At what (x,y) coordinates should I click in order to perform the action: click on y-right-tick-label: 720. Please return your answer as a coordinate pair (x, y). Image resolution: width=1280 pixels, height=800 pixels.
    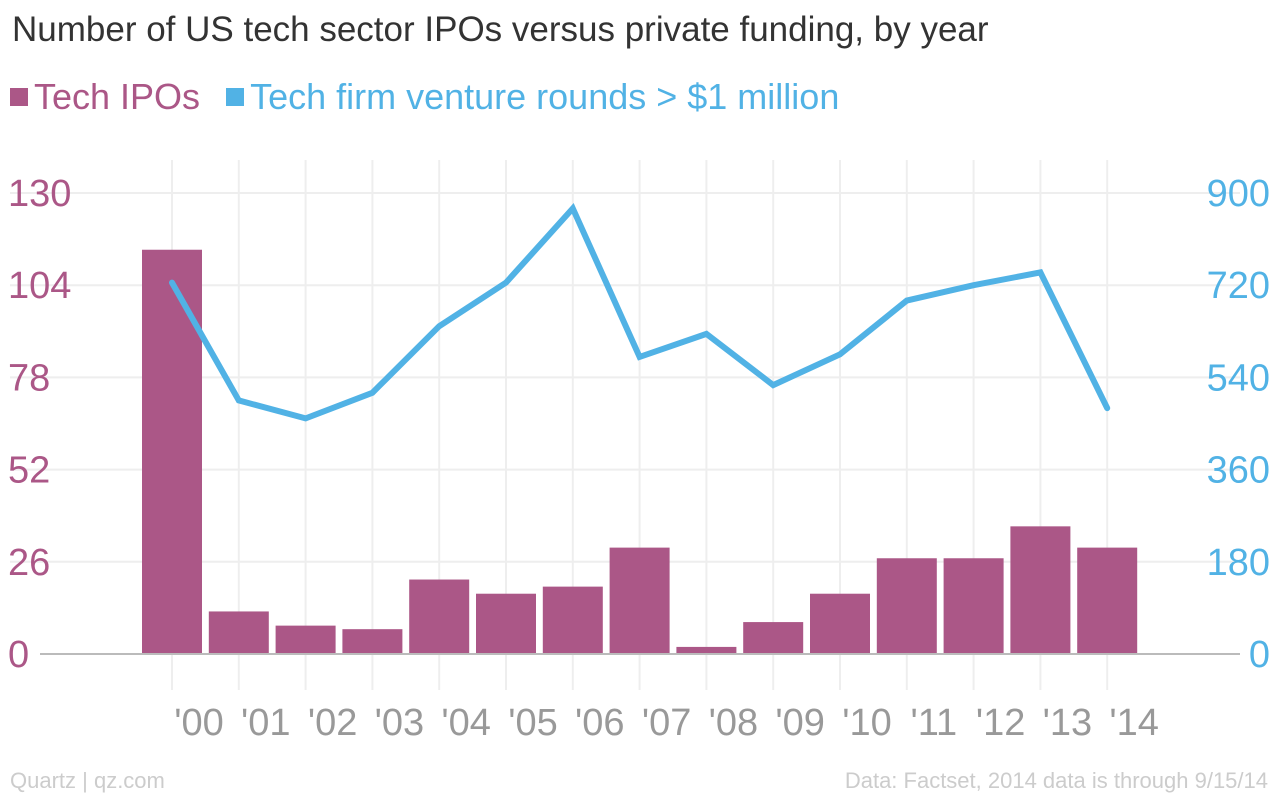
    Looking at the image, I should click on (1238, 286).